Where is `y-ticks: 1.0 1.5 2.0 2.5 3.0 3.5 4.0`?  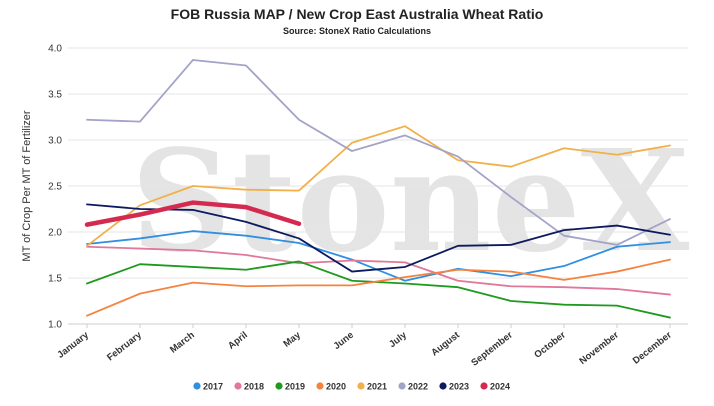 y-ticks: 1.0 1.5 2.0 2.5 3.0 3.5 4.0 is located at coordinates (55, 187).